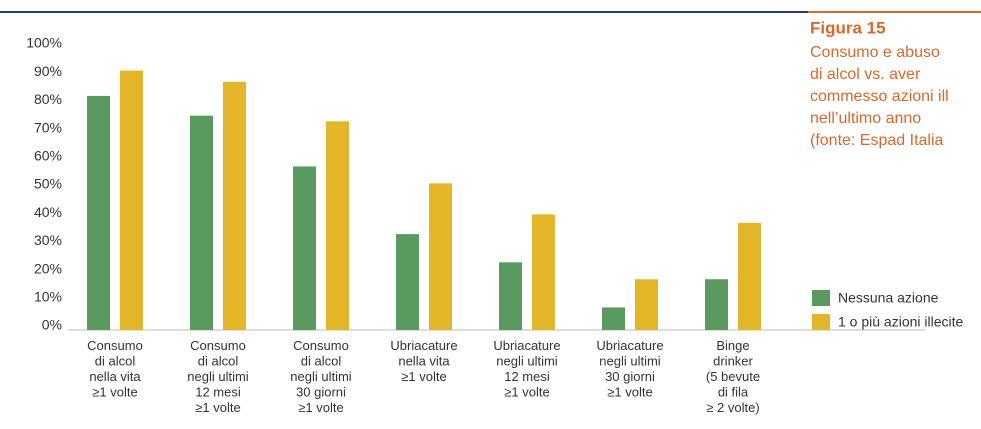  What do you see at coordinates (875, 52) in the screenshot?
I see `caption-line: Consumo e abuso` at bounding box center [875, 52].